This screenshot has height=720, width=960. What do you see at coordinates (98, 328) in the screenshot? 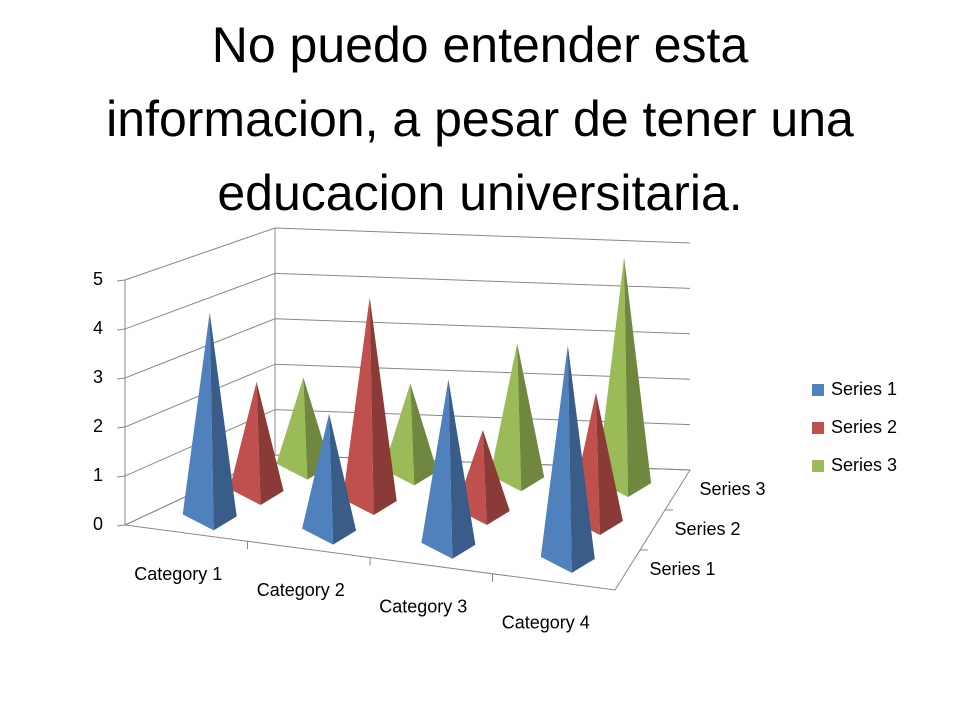
I see `y-tick-label: 4` at bounding box center [98, 328].